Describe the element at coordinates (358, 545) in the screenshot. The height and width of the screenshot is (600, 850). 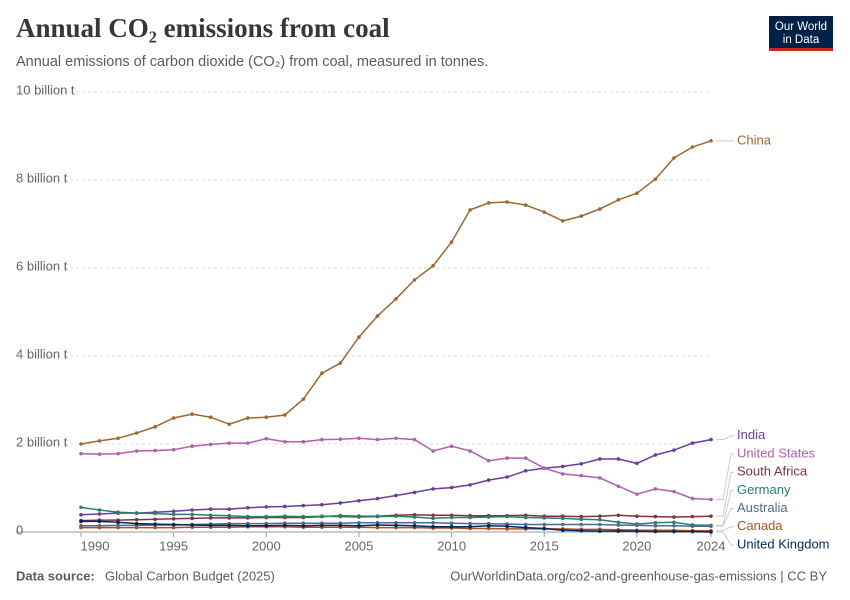
I see `x-tick-label: 2005` at that location.